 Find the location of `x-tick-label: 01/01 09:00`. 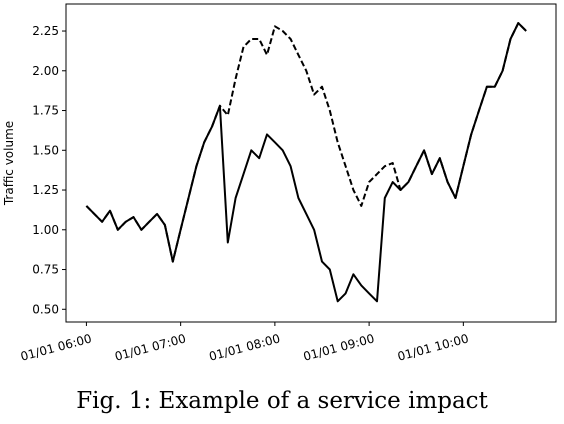

x-tick-label: 01/01 09:00 is located at coordinates (339, 347).